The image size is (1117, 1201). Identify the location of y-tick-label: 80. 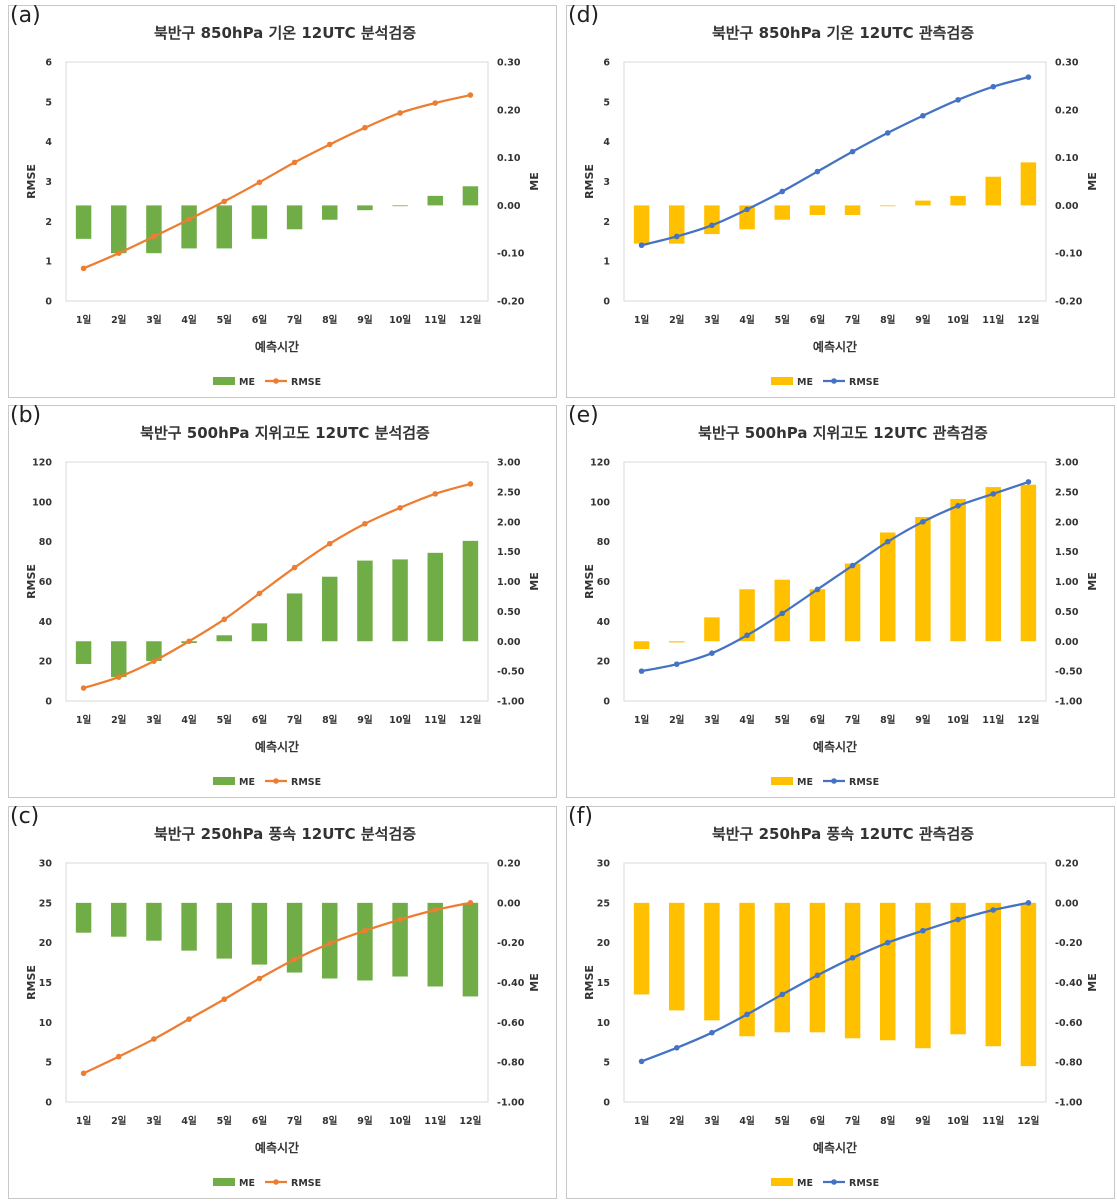
(604, 542).